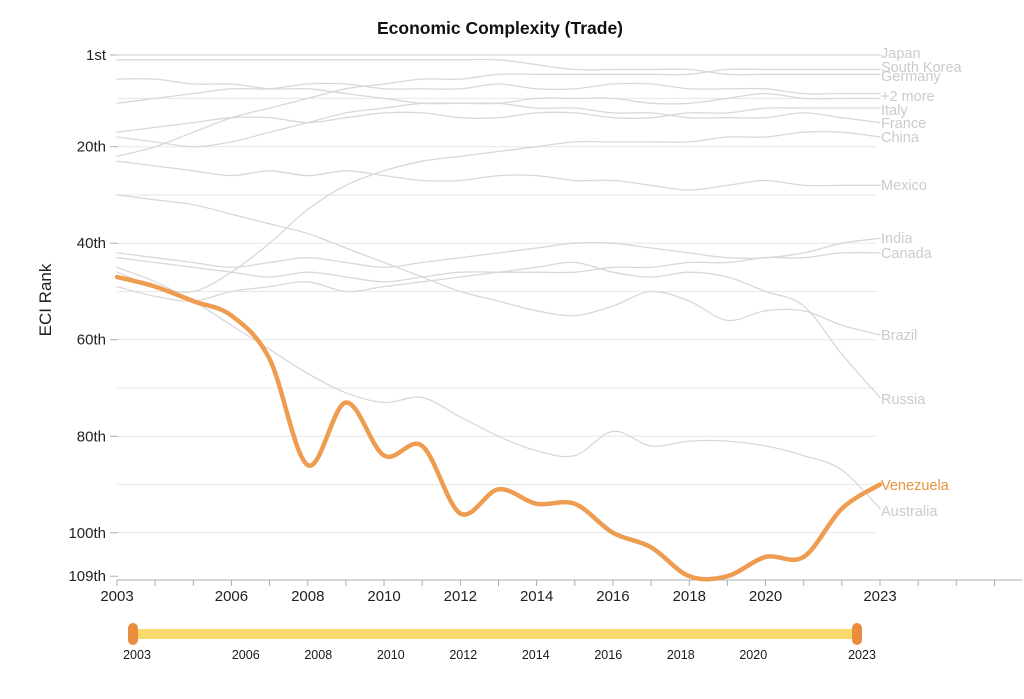 This screenshot has height=699, width=1024. Describe the element at coordinates (901, 54) in the screenshot. I see `country-label-japan: Japan` at that location.